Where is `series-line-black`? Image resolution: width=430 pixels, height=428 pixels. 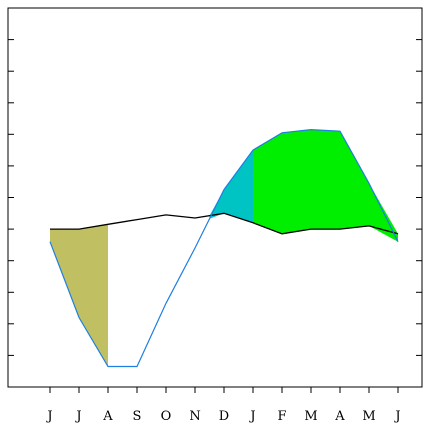
series-line-black is located at coordinates (224, 223).